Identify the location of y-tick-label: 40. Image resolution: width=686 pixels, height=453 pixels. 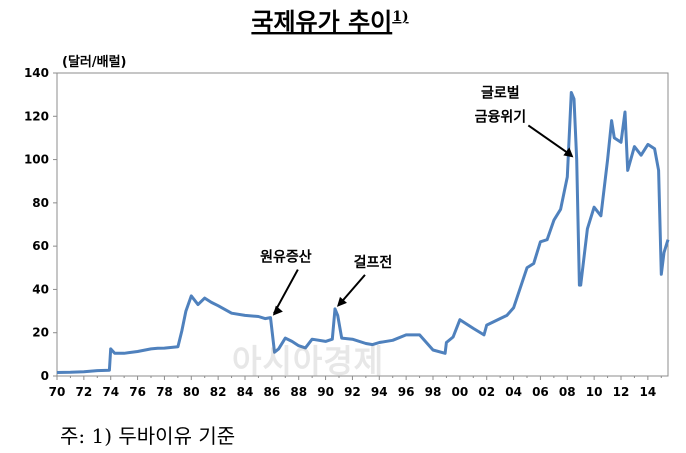
(40, 289).